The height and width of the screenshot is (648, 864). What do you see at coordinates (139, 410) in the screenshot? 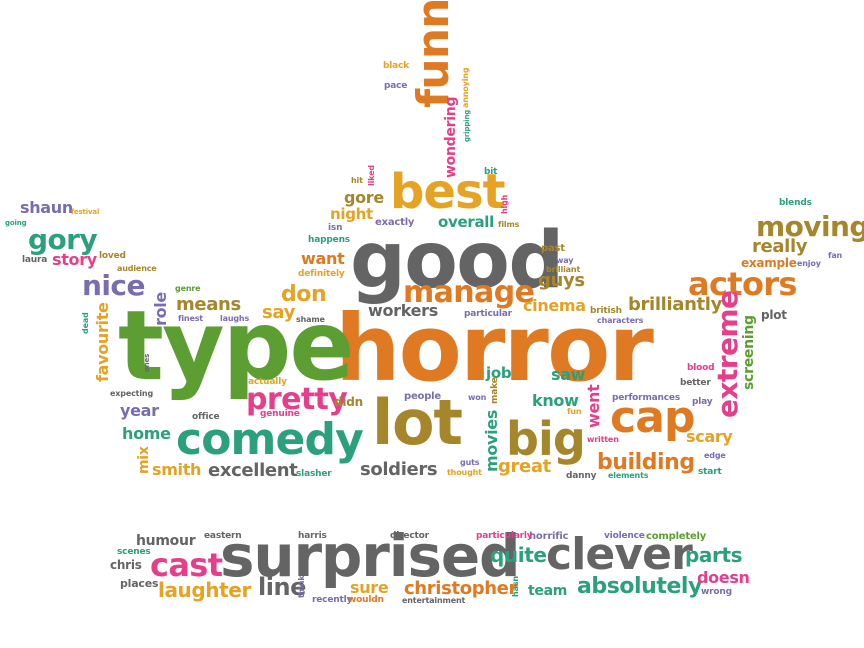
I see `word-year: year` at bounding box center [139, 410].